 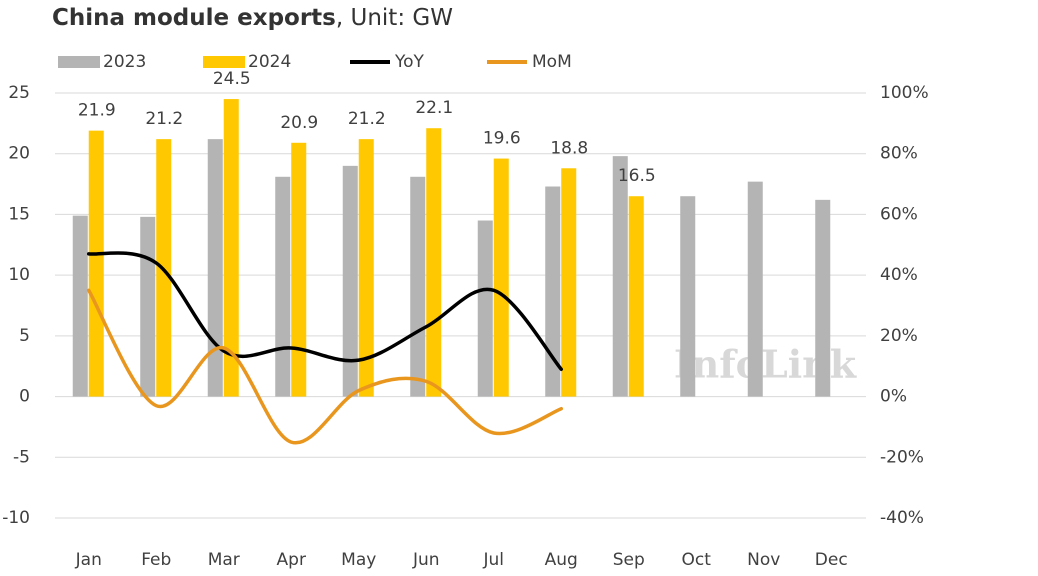 What do you see at coordinates (232, 79) in the screenshot?
I see `data-label: 24.5` at bounding box center [232, 79].